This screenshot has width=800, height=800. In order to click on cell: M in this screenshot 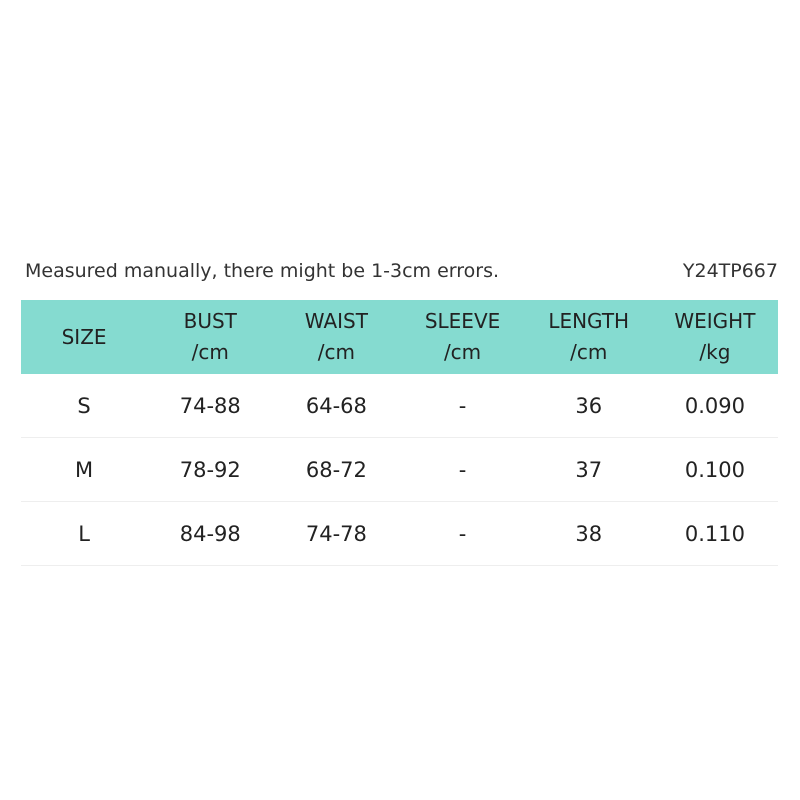, I will do `click(84, 469)`.